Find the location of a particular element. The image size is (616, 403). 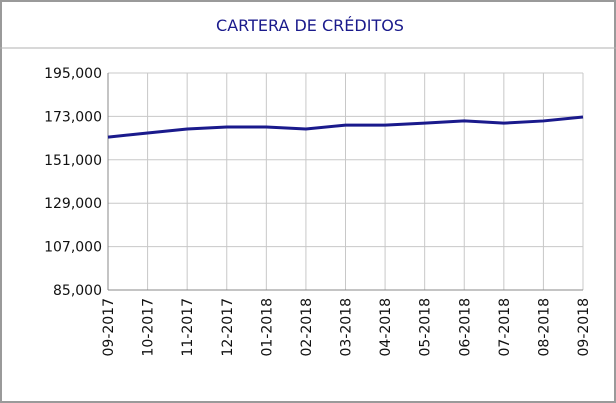

y-tick-label: 195,000 is located at coordinates (73, 74).